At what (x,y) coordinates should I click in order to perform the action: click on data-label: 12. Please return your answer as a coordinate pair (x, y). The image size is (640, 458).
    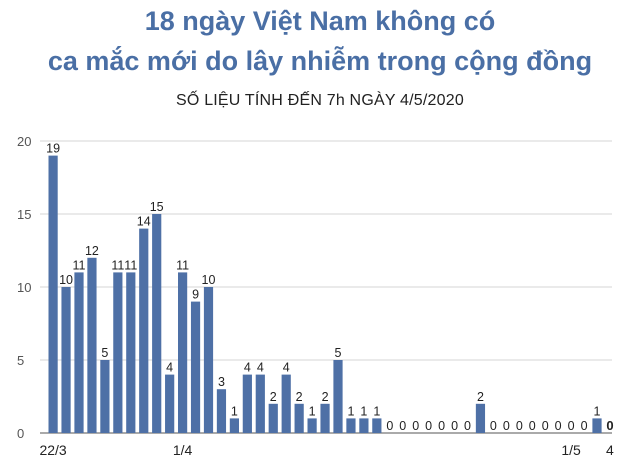
    Looking at the image, I should click on (92, 251).